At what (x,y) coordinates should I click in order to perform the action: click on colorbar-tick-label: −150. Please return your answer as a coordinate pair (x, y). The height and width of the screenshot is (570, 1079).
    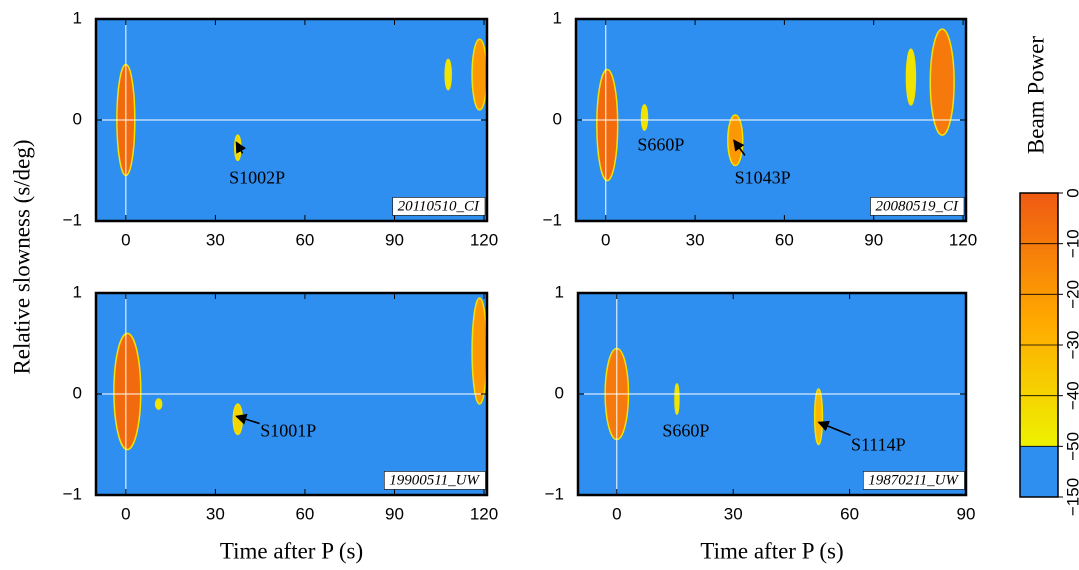
    Looking at the image, I should click on (1071, 497).